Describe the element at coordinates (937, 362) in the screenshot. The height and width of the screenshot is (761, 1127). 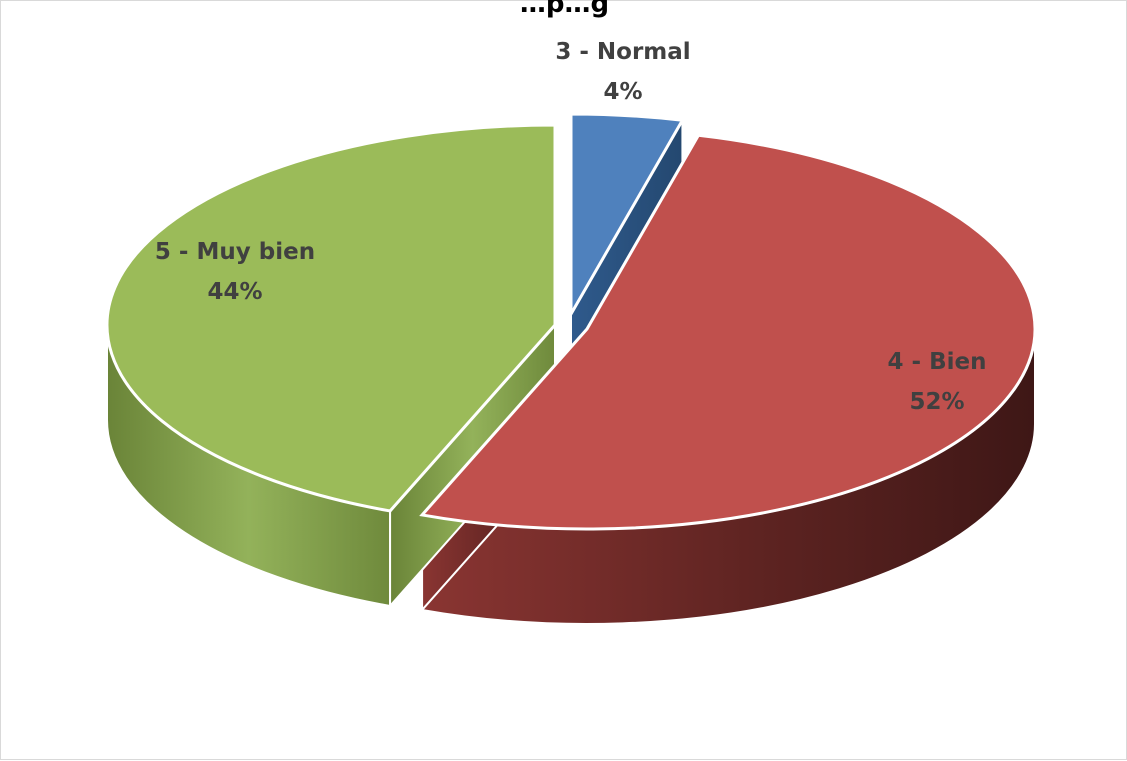
I see `label-bien-category: 4 - Bien` at that location.